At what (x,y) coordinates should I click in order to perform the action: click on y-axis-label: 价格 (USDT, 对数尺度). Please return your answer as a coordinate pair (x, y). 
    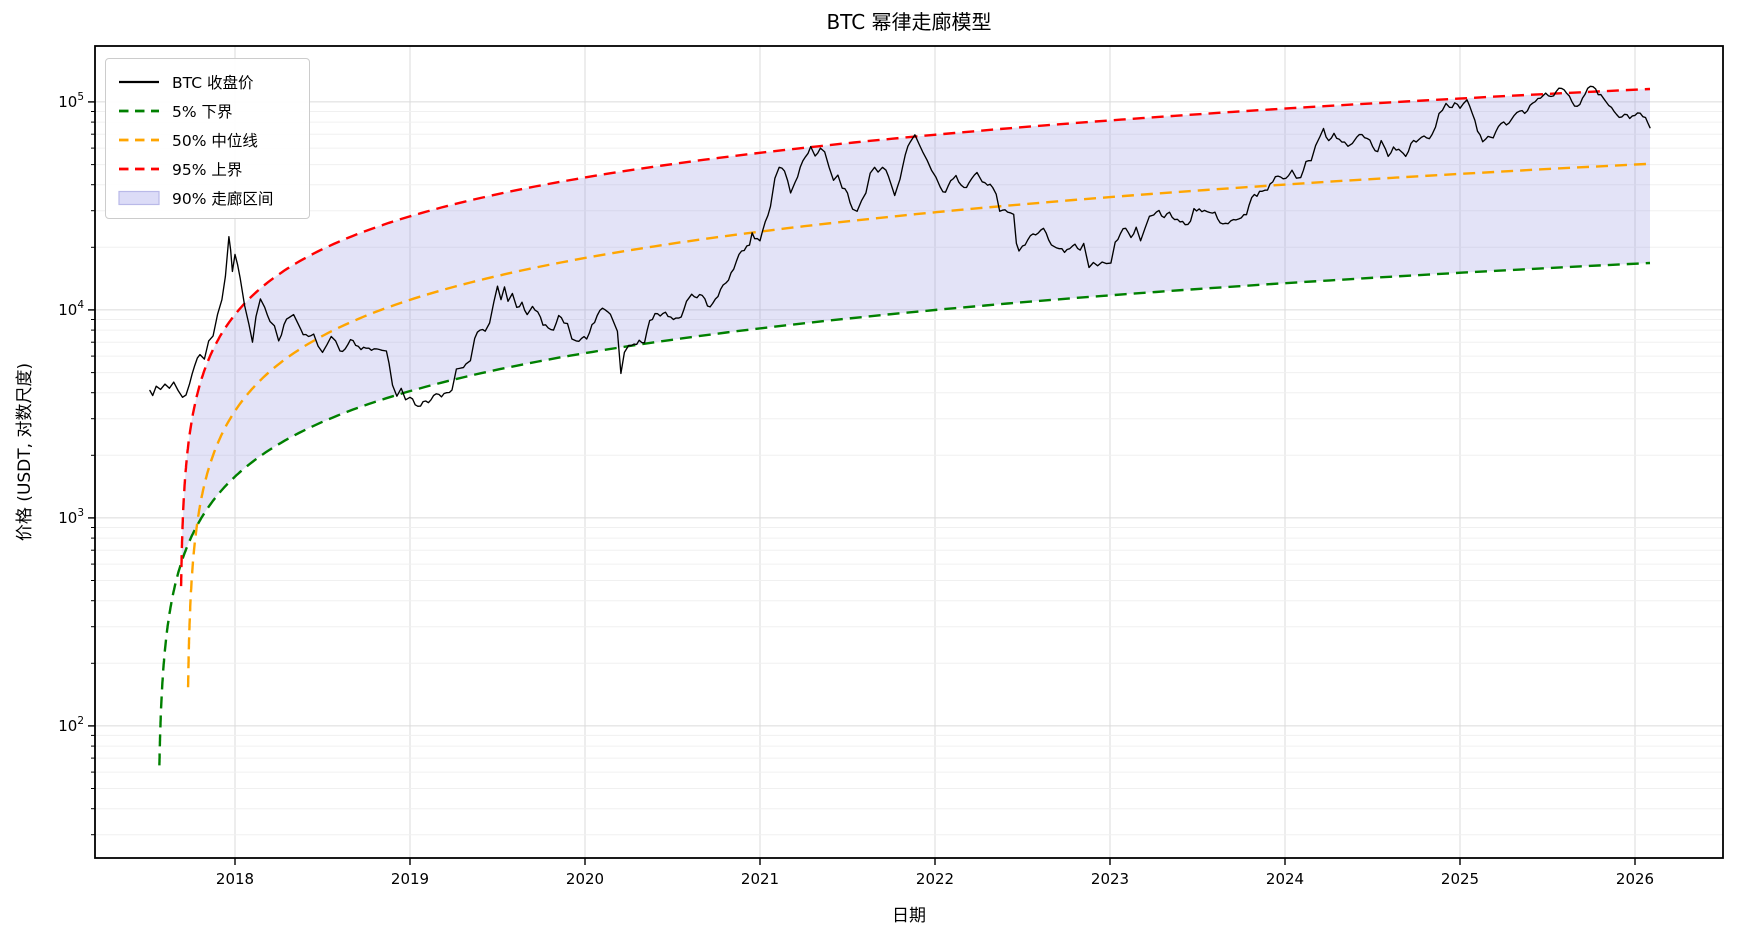
    Looking at the image, I should click on (25, 452).